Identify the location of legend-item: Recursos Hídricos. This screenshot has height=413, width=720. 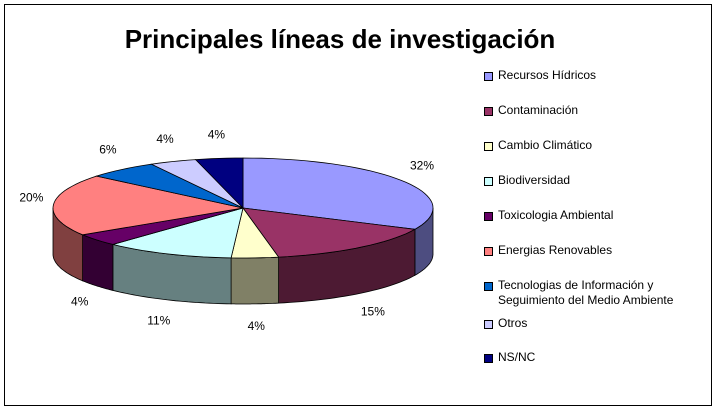
(540, 75).